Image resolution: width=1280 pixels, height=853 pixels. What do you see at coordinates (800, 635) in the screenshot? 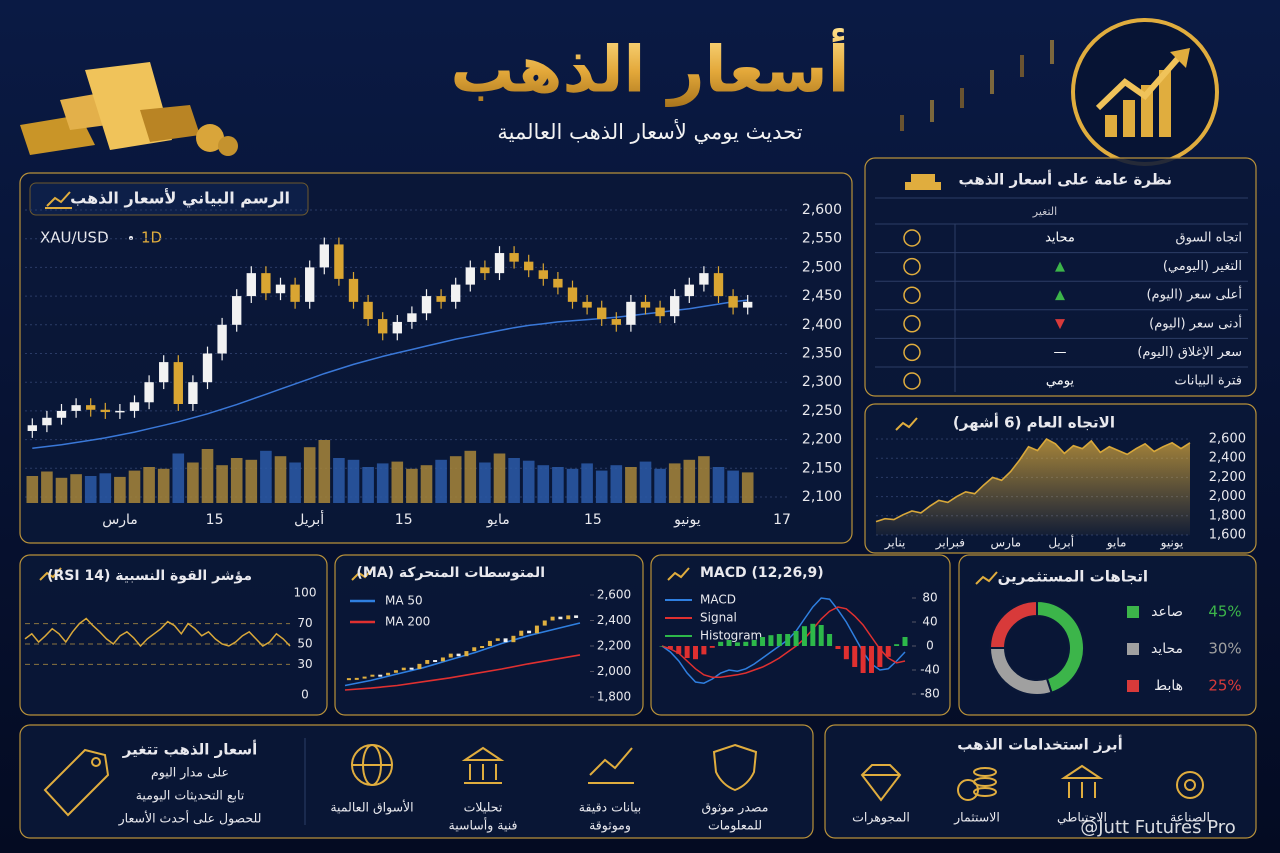
I see `macd-panel` at bounding box center [800, 635].